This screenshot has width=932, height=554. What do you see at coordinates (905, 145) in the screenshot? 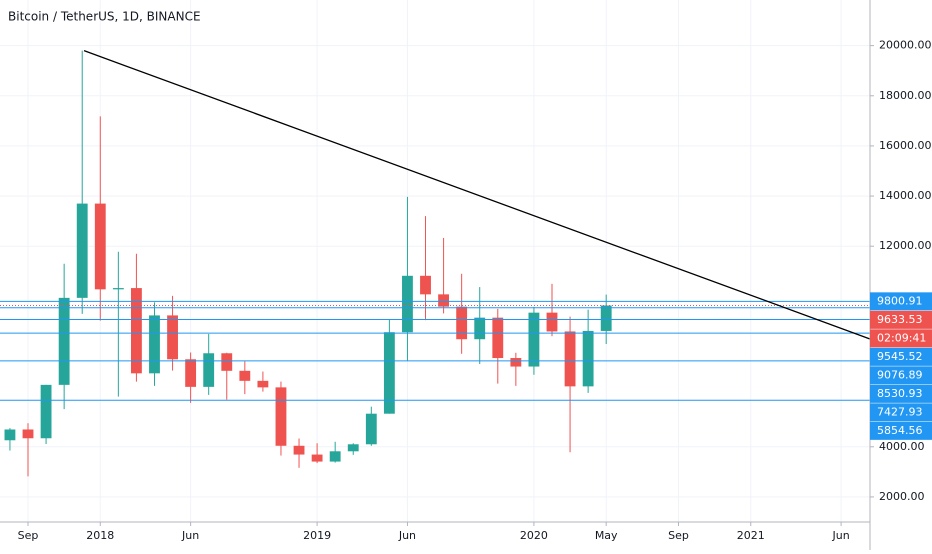
I see `y-tick-label: 16000.00` at bounding box center [905, 145].